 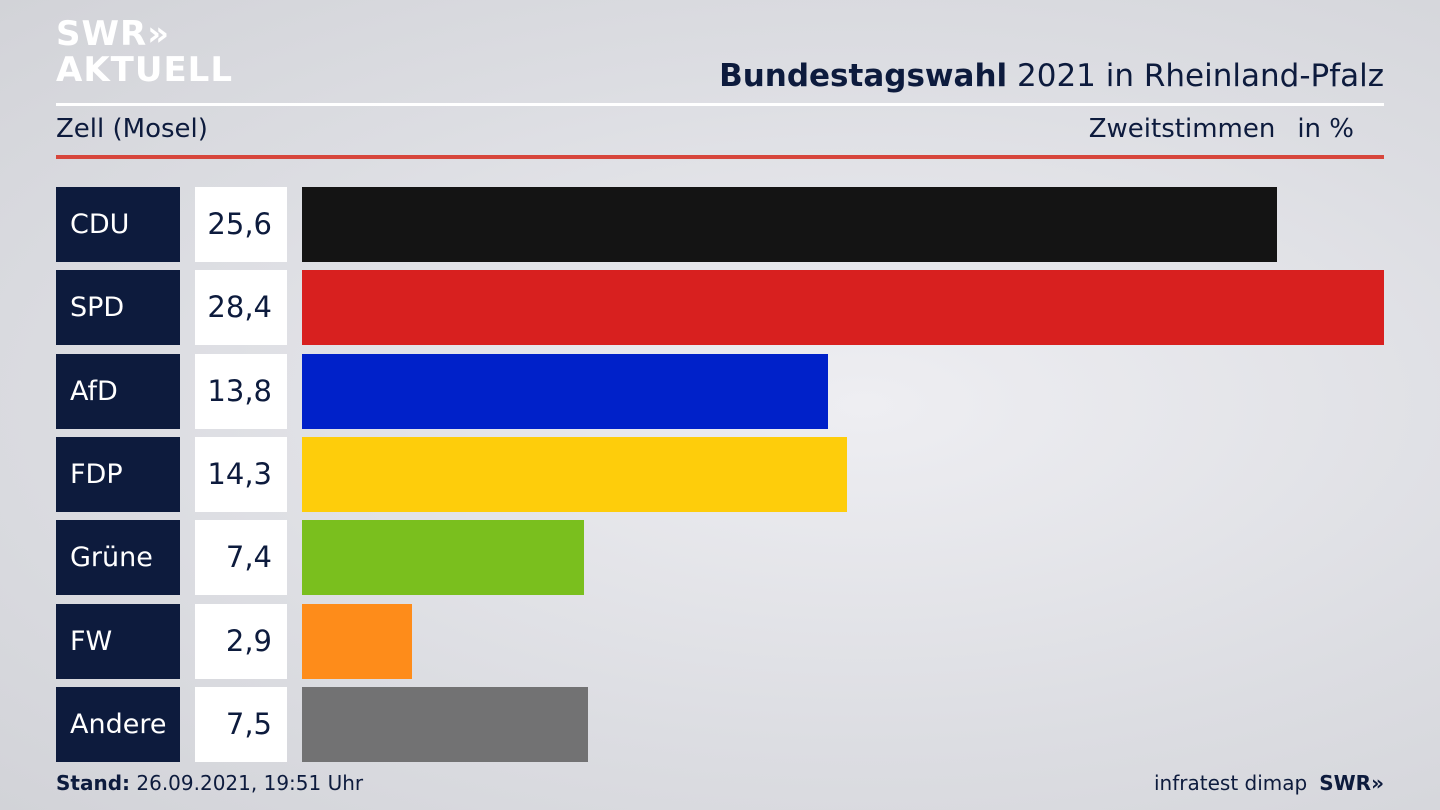 What do you see at coordinates (145, 70) in the screenshot?
I see `logo-line-2: AKTUELL` at bounding box center [145, 70].